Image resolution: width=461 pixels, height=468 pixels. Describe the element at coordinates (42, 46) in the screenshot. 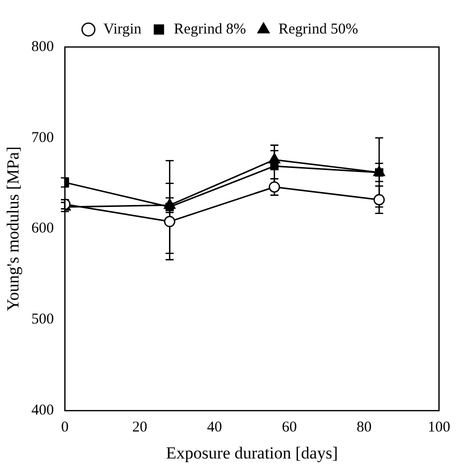

I see `y-tick-label: 800` at that location.